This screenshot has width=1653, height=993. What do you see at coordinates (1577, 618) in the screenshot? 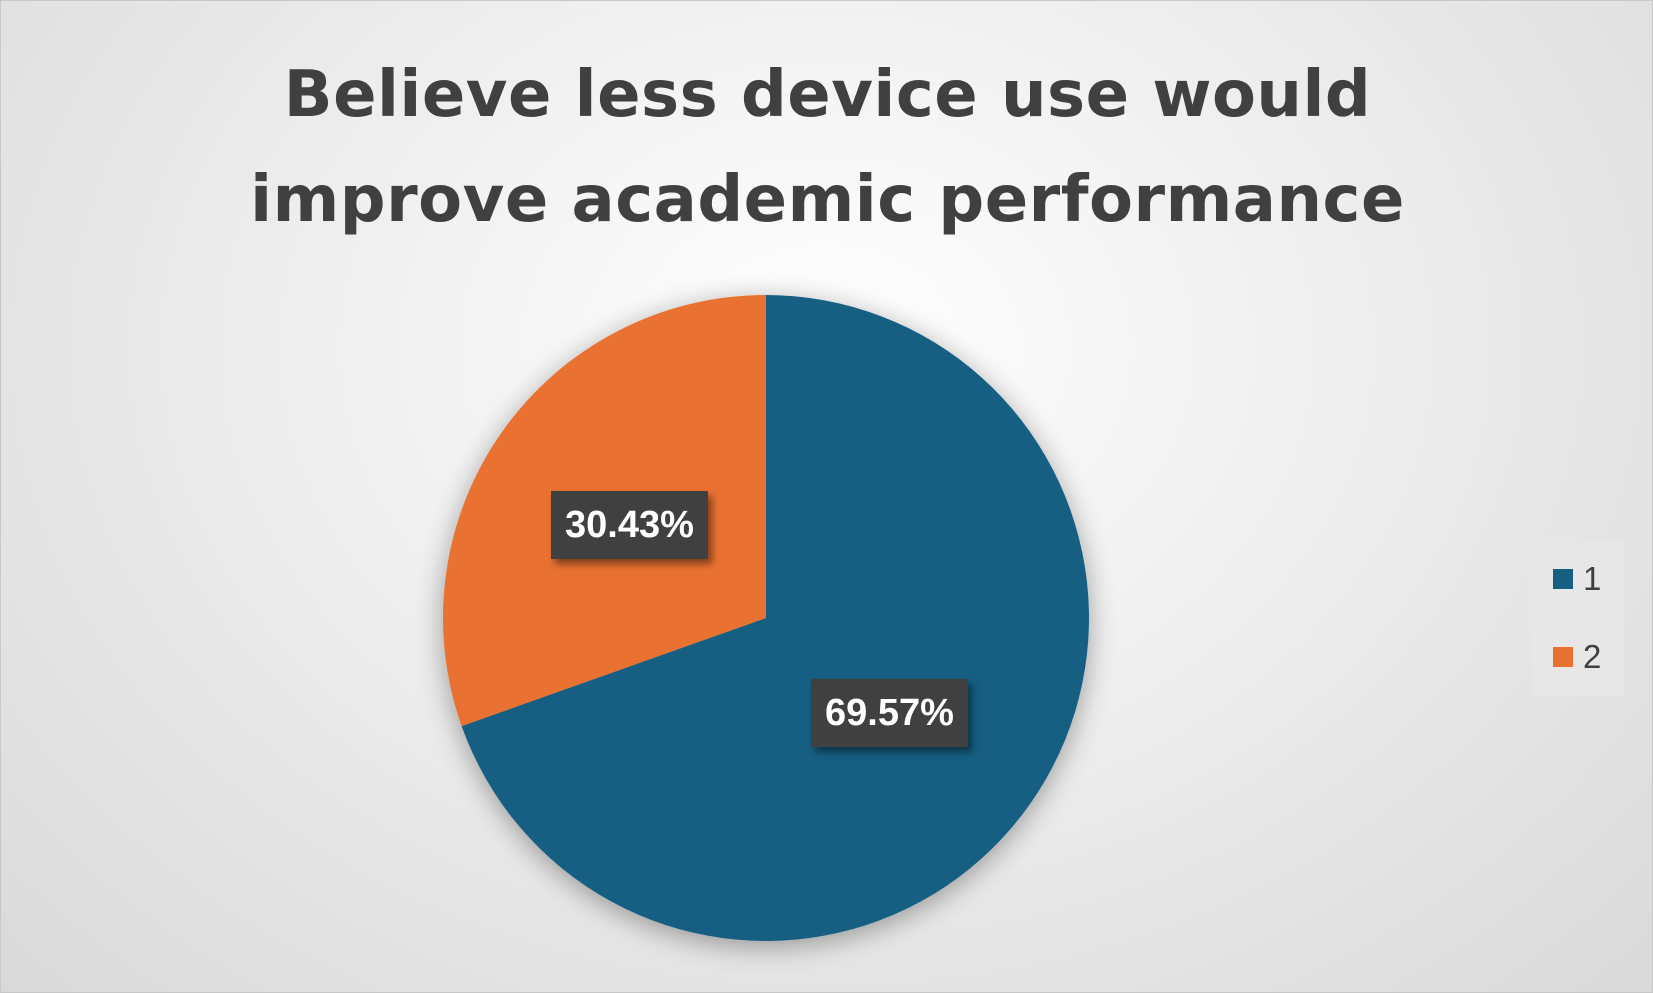
I see `legend: 1 2` at bounding box center [1577, 618].